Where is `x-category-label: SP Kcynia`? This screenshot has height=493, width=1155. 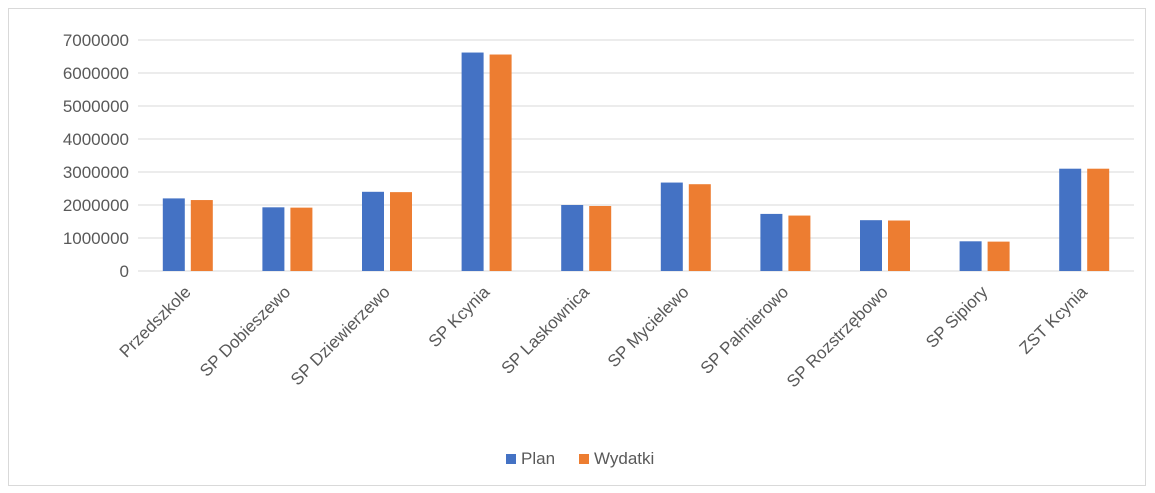 x-category-label: SP Kcynia is located at coordinates (459, 316).